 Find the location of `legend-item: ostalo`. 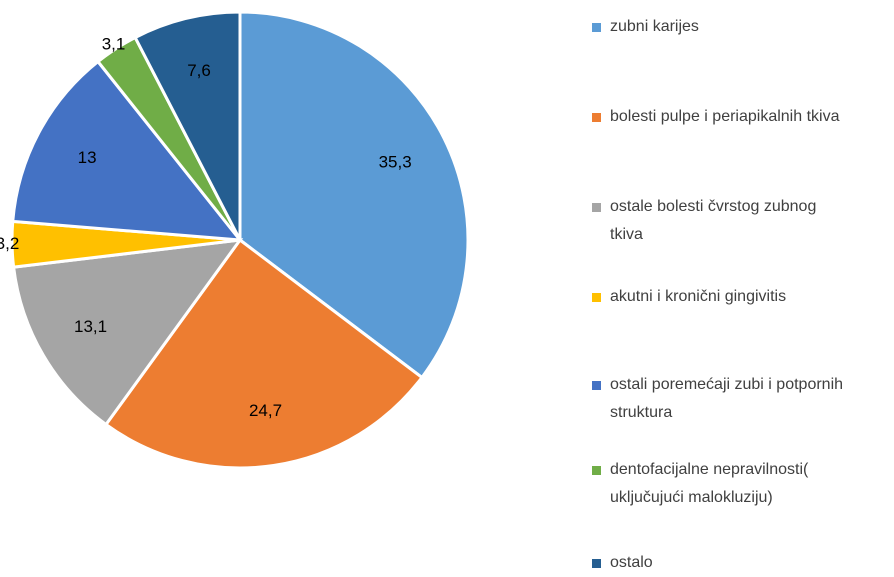

legend-item: ostalo is located at coordinates (741, 563).